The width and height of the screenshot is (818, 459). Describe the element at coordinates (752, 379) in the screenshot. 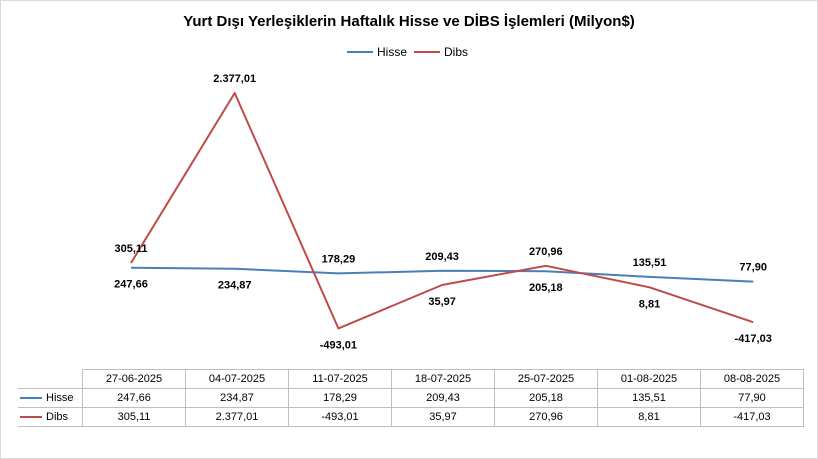

I see `data-table-header-cell: 08-08-2025` at that location.